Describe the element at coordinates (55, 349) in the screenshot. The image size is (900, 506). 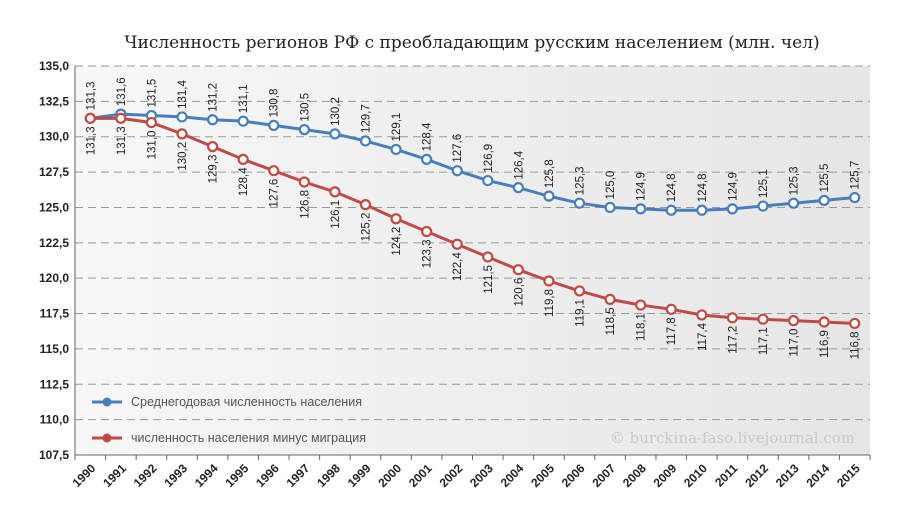
I see `y-tick-label: 115,0` at that location.